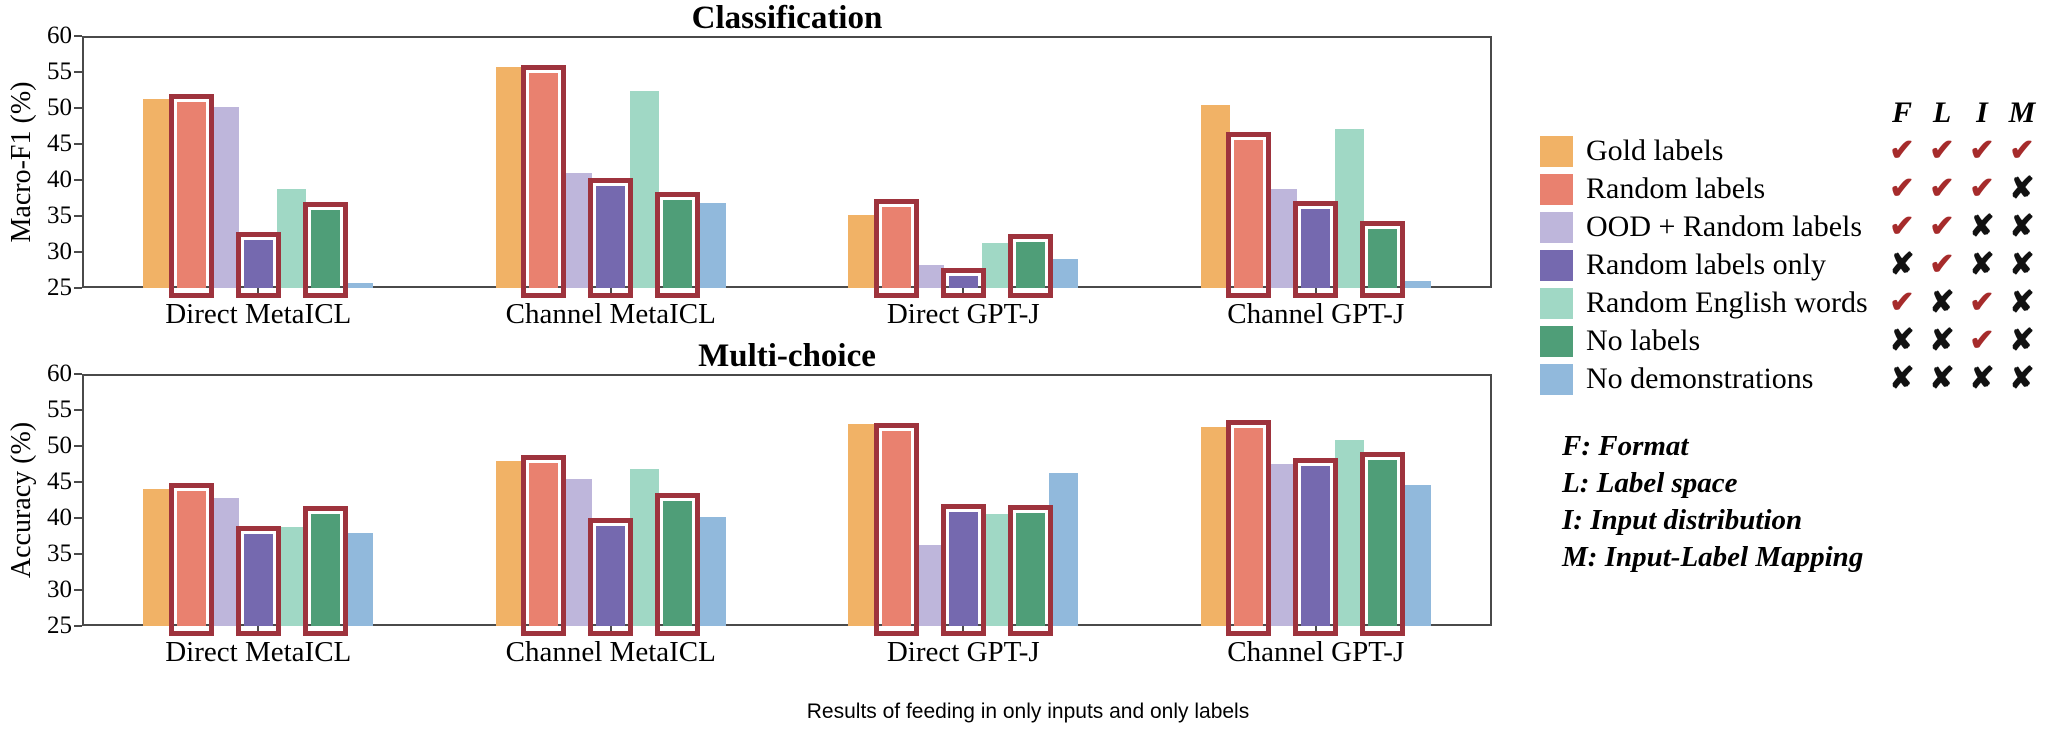  What do you see at coordinates (1791, 189) in the screenshot?
I see `legend-item: Random labels ✔ ✔ ✔ ✘` at bounding box center [1791, 189].